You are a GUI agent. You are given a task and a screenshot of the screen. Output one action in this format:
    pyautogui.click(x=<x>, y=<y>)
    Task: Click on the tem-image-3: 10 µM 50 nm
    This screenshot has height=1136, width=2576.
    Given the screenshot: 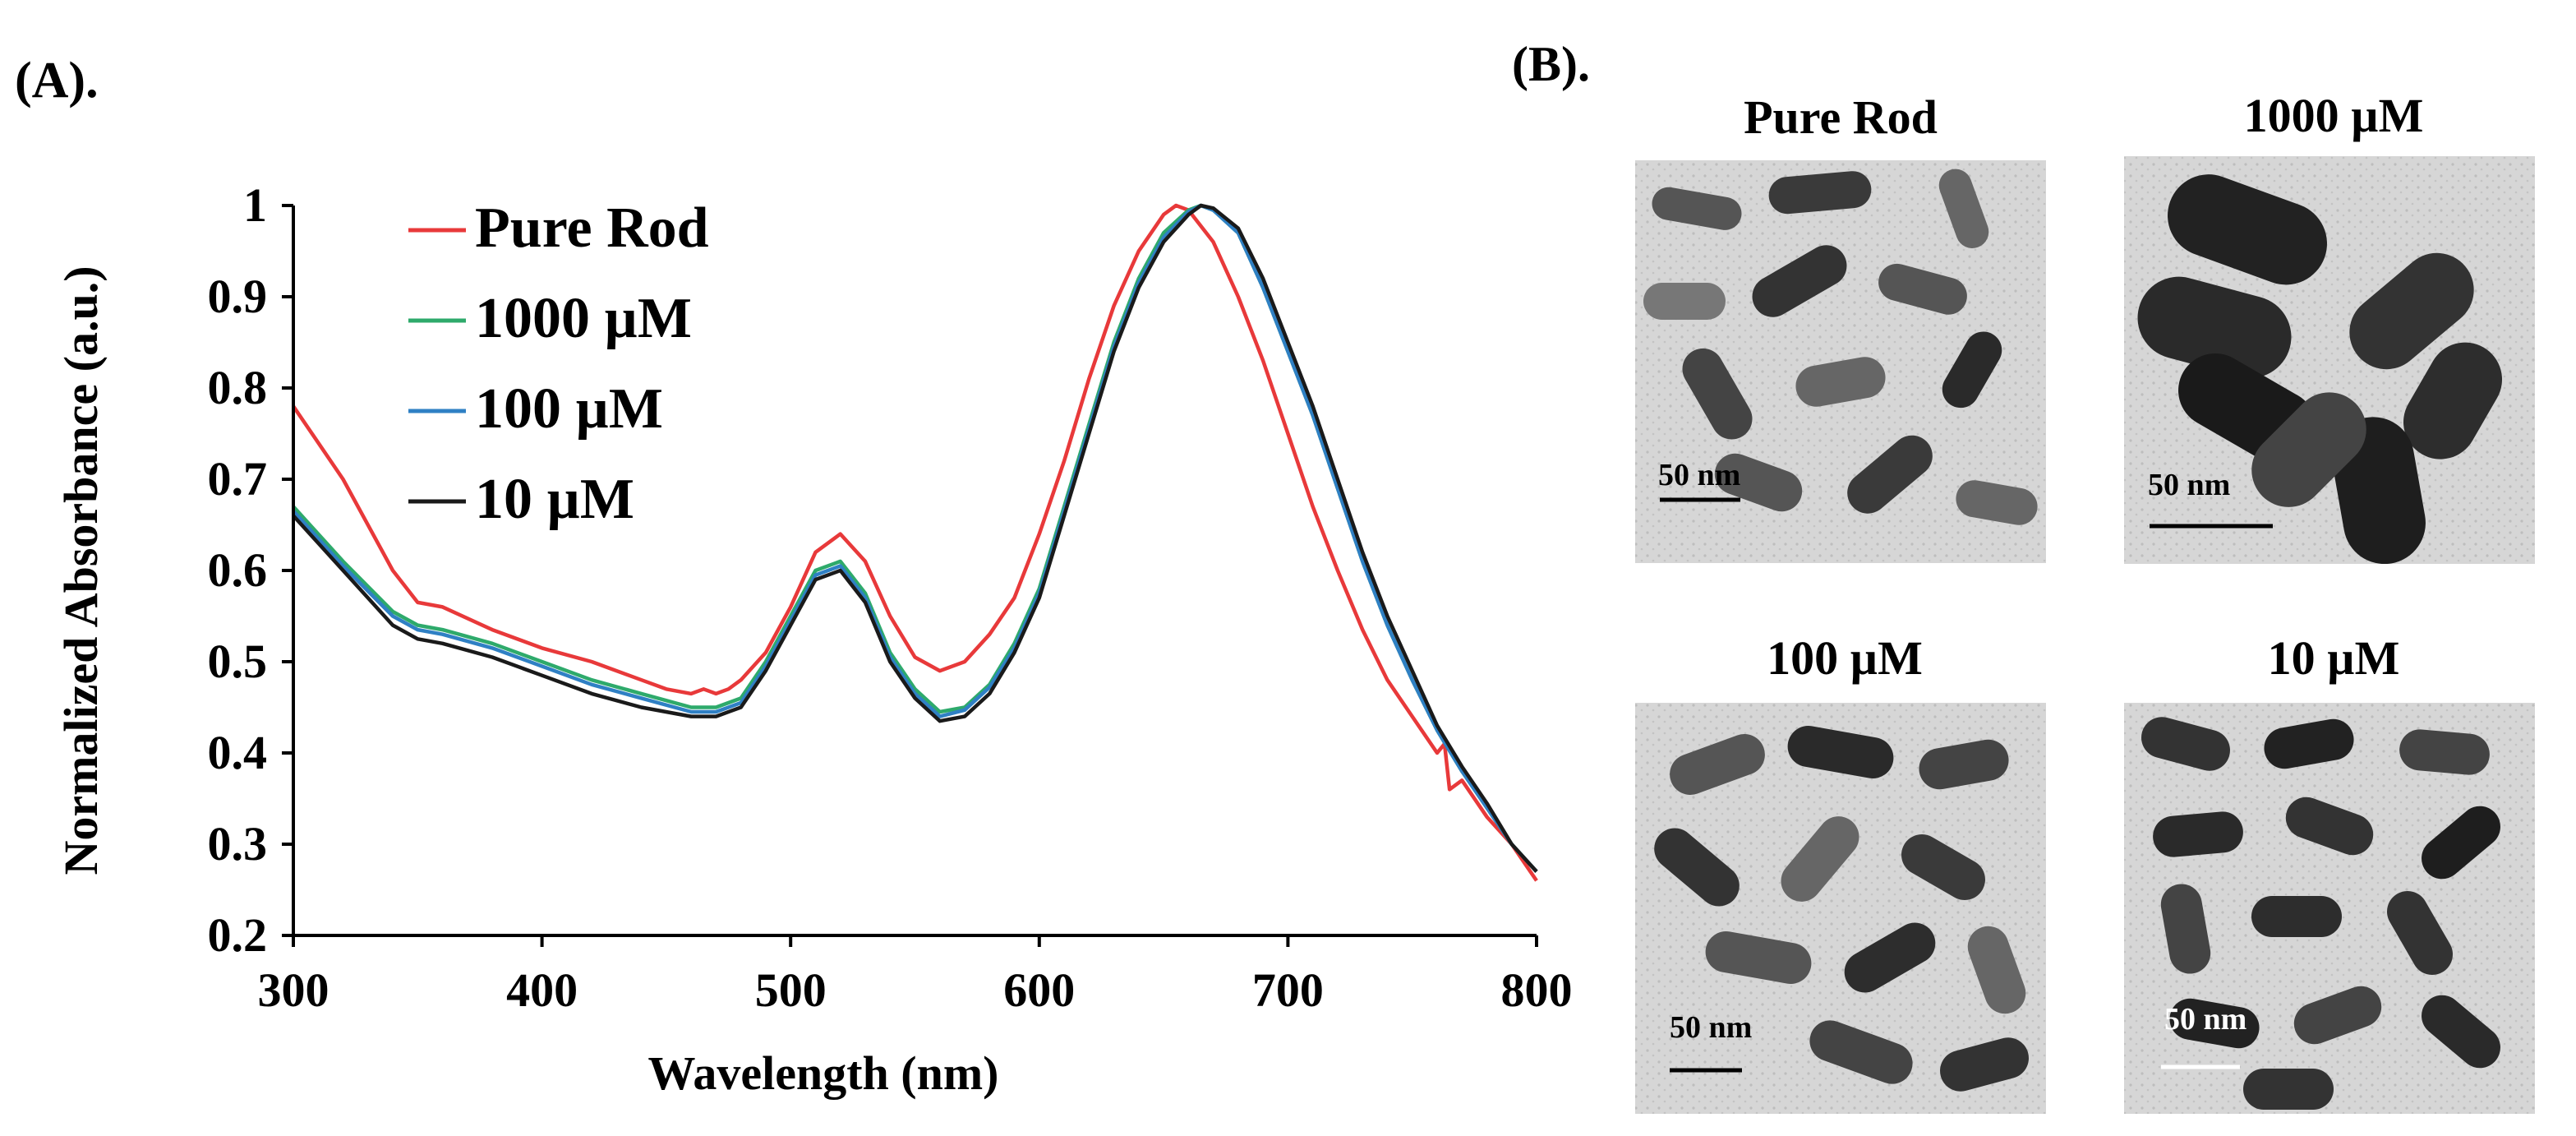 What is the action you would take?
    pyautogui.click(x=2329, y=873)
    